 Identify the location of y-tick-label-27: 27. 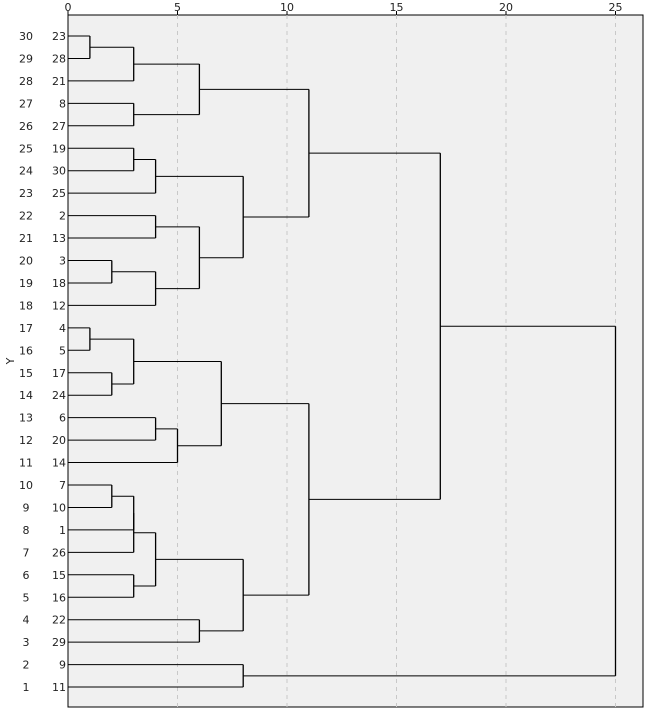
(26, 103).